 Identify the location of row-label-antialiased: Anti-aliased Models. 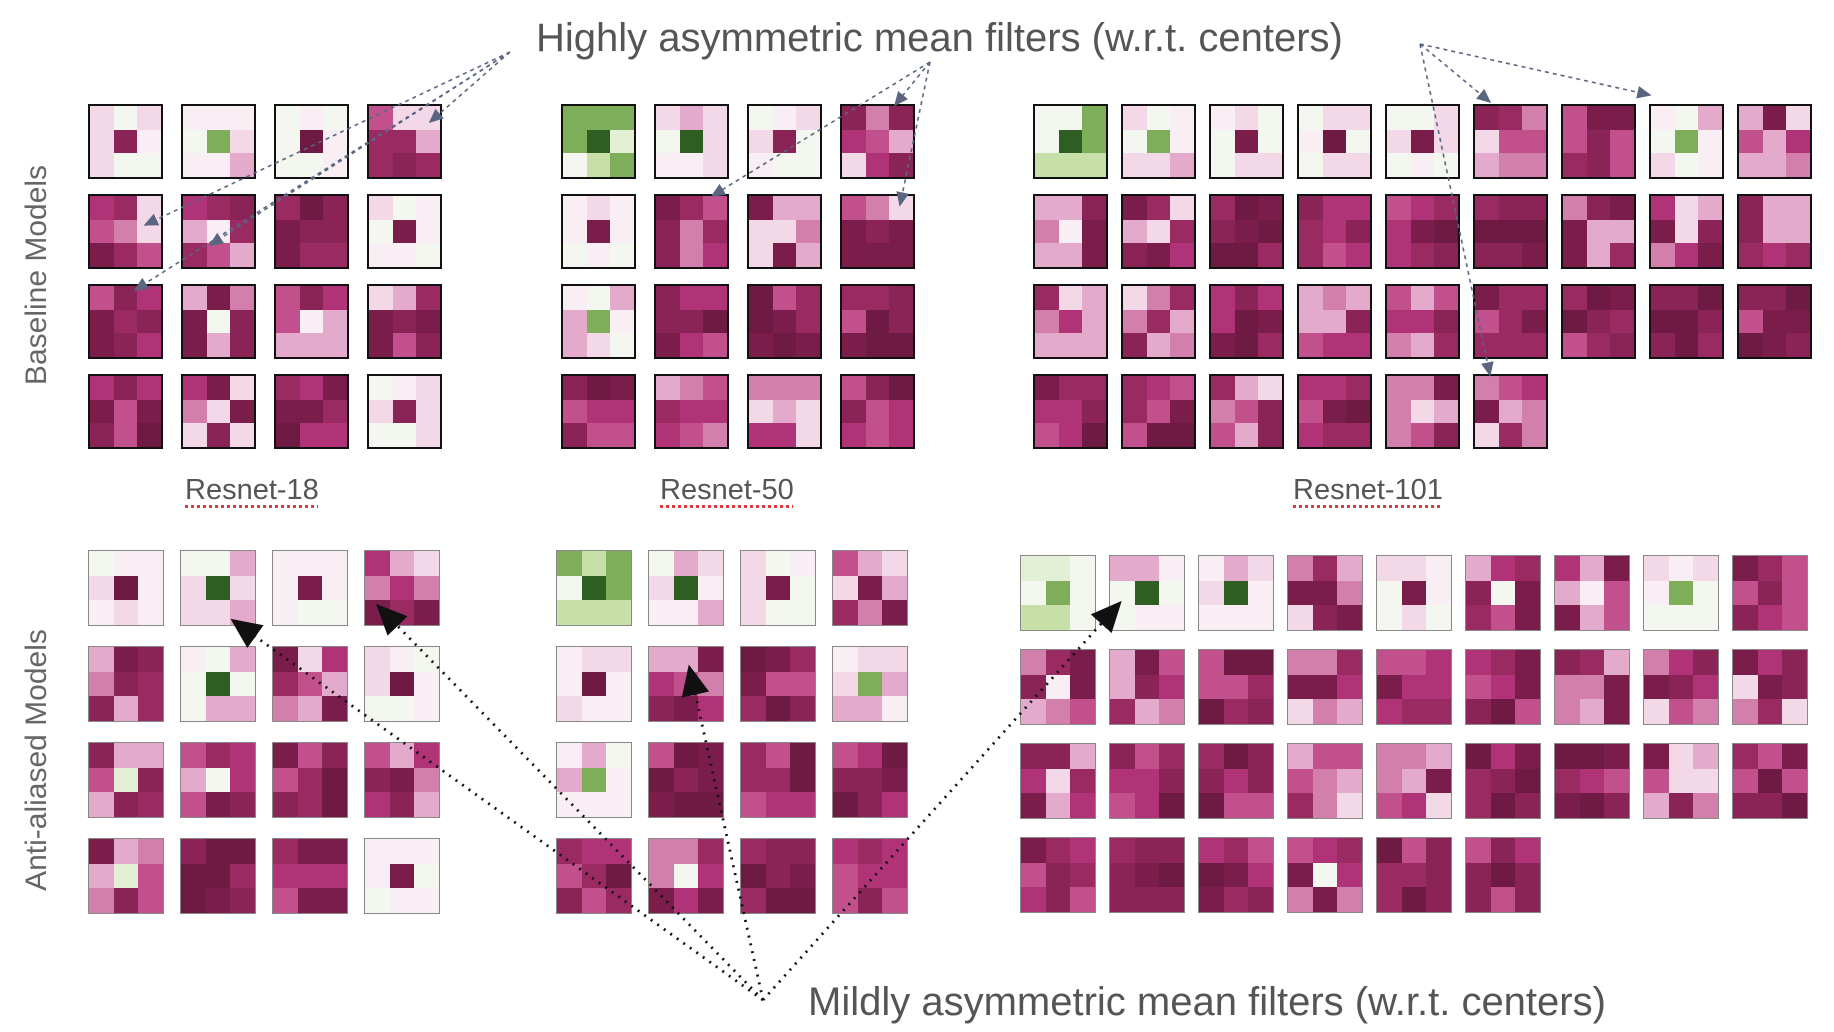
(36, 760).